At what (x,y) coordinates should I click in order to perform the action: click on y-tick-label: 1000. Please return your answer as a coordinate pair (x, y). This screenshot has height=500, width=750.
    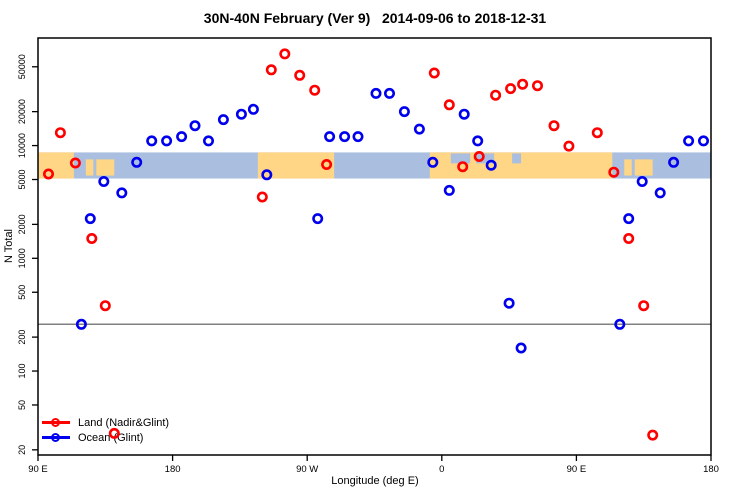
    Looking at the image, I should click on (22, 258).